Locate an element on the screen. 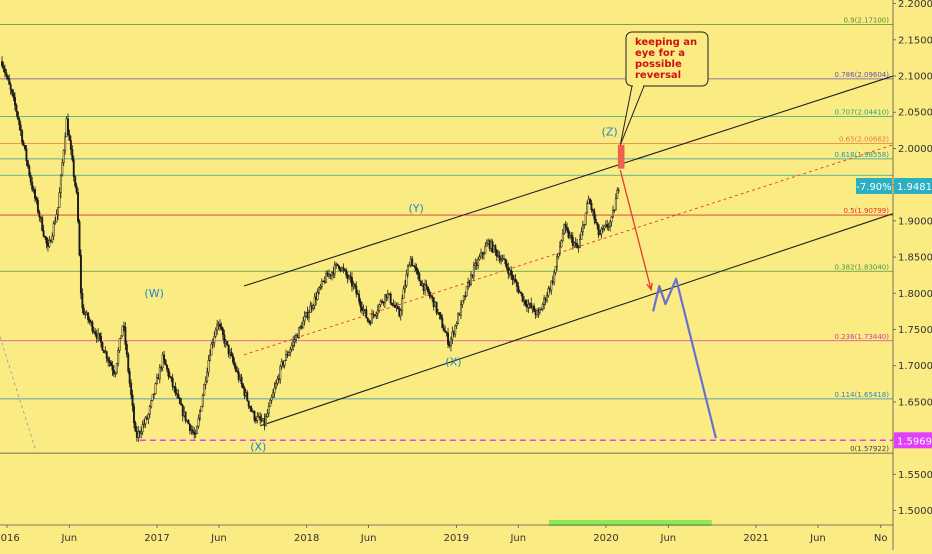 The width and height of the screenshot is (932, 554). callout-box is located at coordinates (667, 59).